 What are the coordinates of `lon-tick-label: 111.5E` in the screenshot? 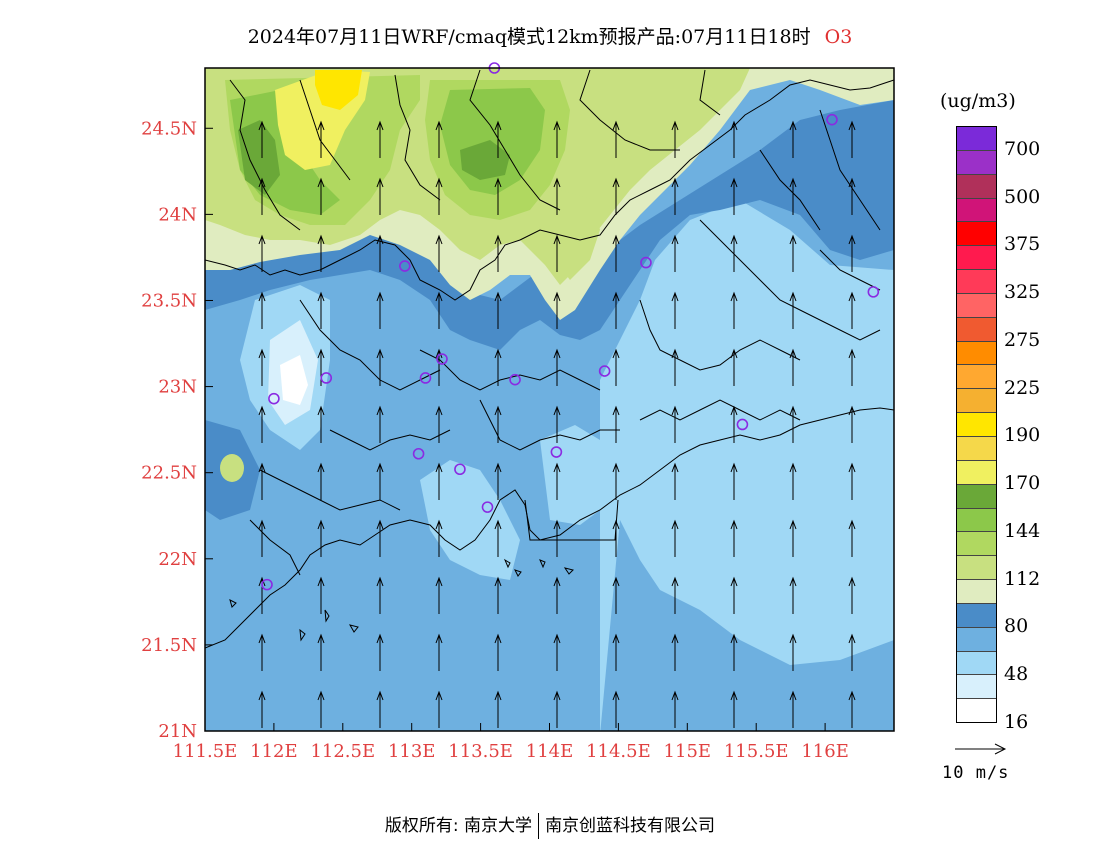 It's located at (205, 751).